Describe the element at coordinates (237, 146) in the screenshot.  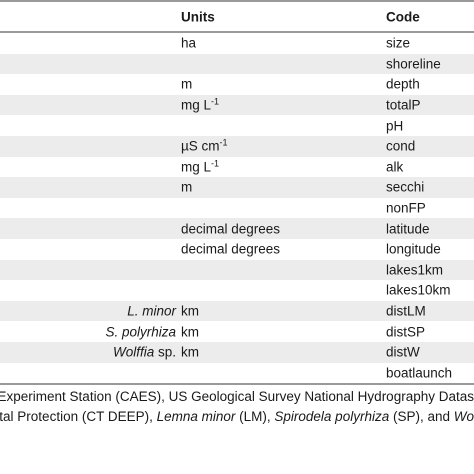
I see `table-row: µS cm-1 cond` at that location.